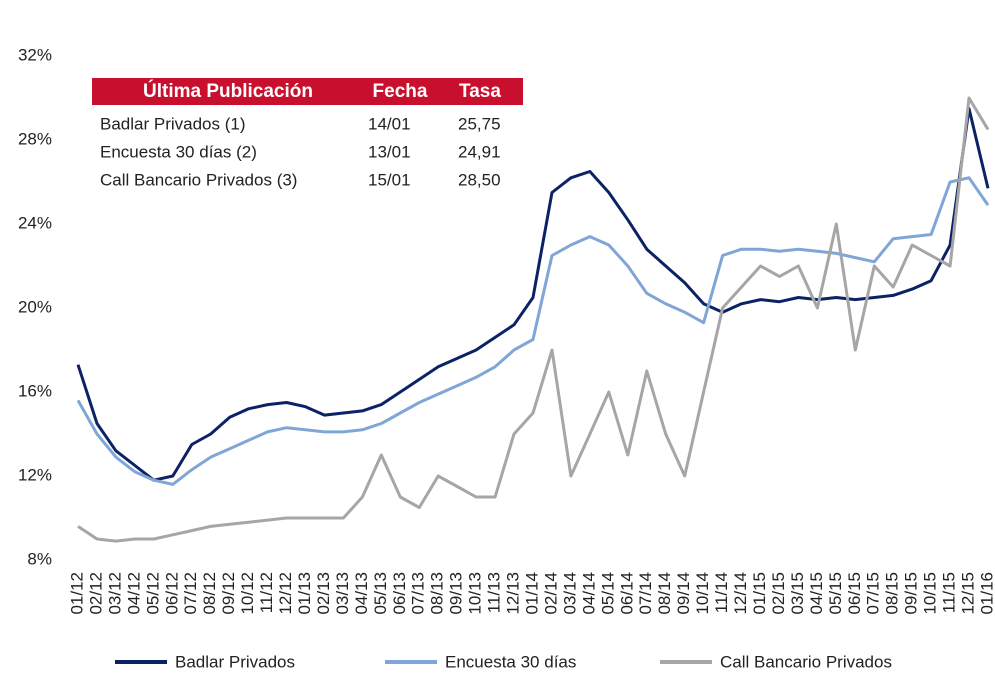 The image size is (995, 681). What do you see at coordinates (437, 593) in the screenshot?
I see `x-tick-label: 08/13` at bounding box center [437, 593].